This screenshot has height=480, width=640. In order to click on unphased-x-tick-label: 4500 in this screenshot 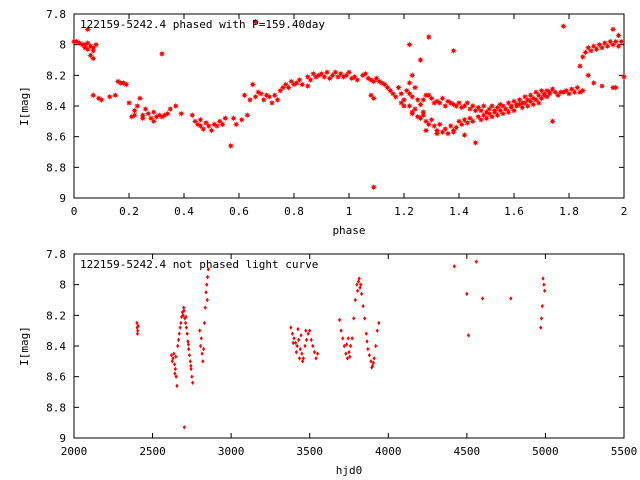, I will do `click(467, 451)`.